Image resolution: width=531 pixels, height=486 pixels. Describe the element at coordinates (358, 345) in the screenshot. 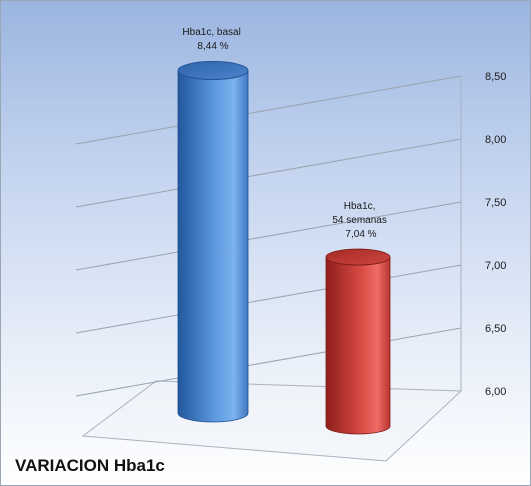

I see `bar-hba1c-54-semanas-body` at that location.